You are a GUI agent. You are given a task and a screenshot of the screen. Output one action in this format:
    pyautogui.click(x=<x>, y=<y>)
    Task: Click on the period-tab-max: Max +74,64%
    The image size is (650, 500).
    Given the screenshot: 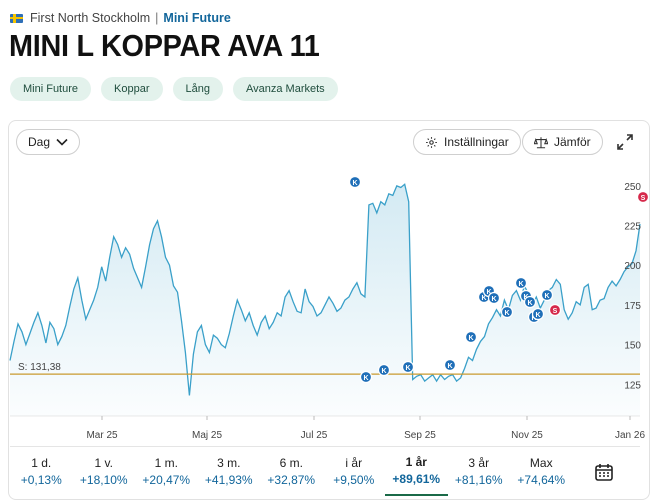 What is the action you would take?
    pyautogui.click(x=541, y=471)
    